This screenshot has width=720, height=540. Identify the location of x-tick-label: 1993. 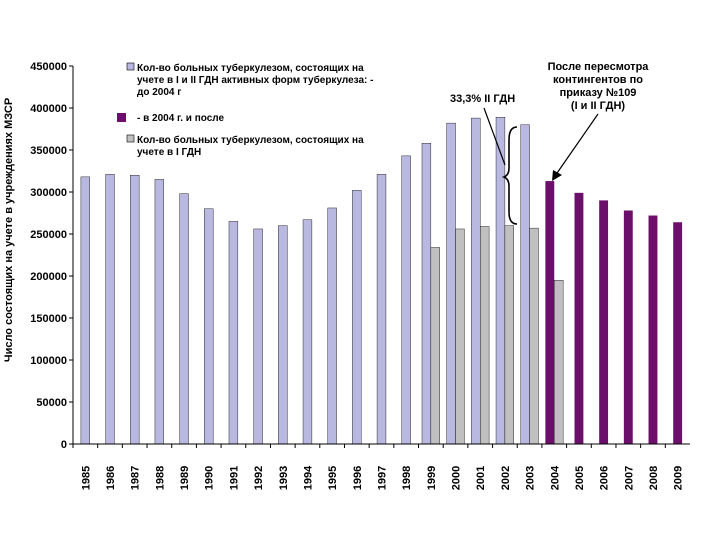
(284, 478).